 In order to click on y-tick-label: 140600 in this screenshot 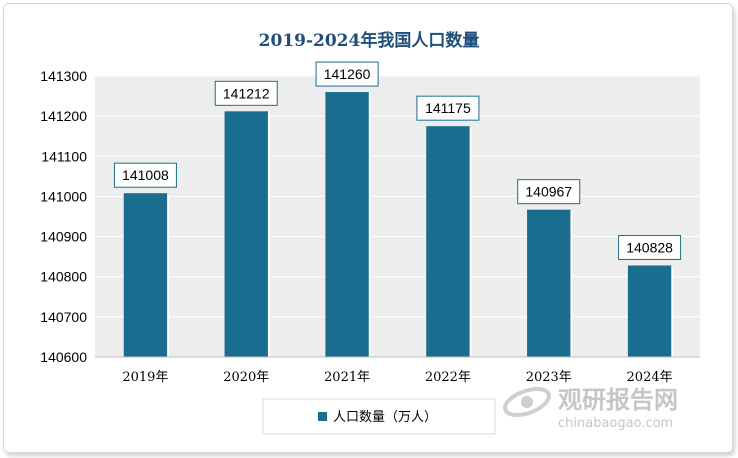, I will do `click(63, 357)`.